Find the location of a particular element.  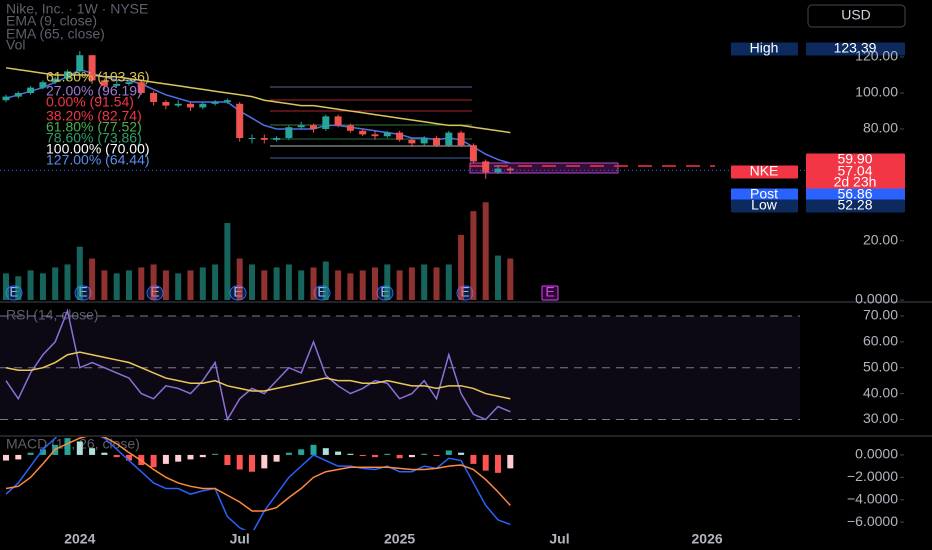

tag-name: Low is located at coordinates (764, 205).